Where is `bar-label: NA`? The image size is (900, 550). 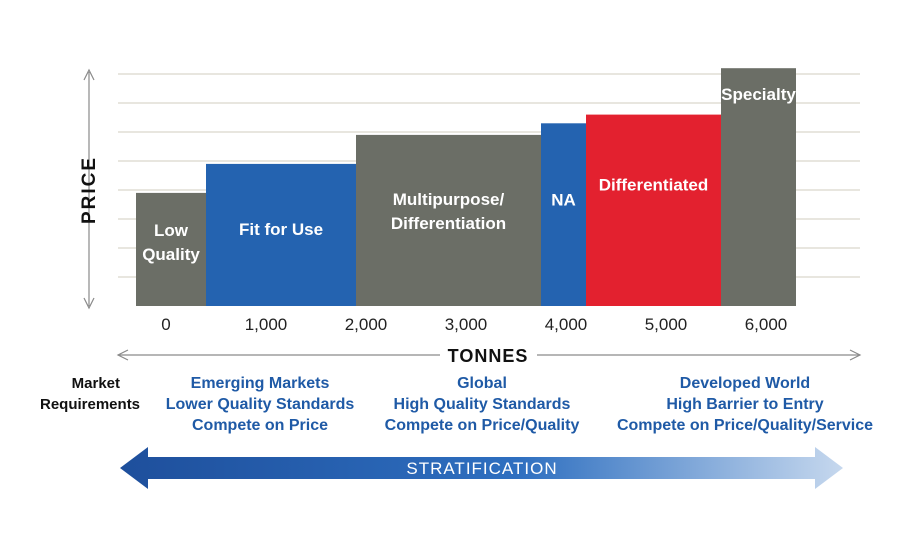 bar-label: NA is located at coordinates (563, 199).